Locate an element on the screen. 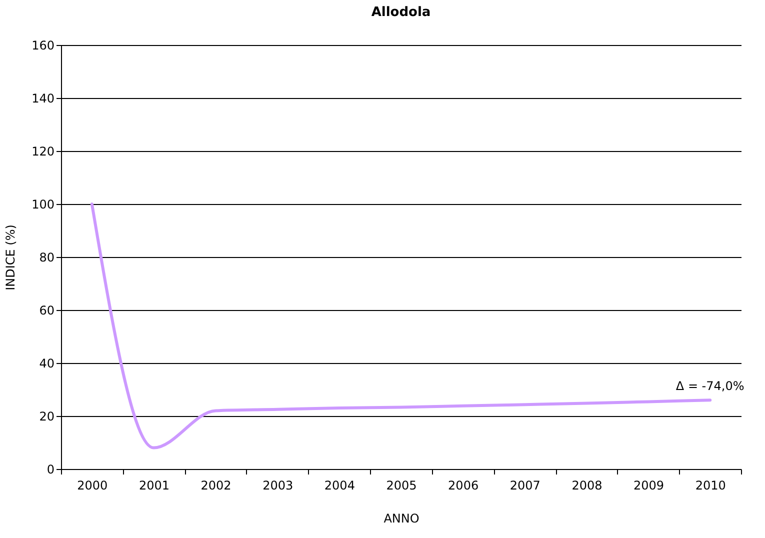 This screenshot has height=538, width=765. y-tick-label: 20 is located at coordinates (46, 417).